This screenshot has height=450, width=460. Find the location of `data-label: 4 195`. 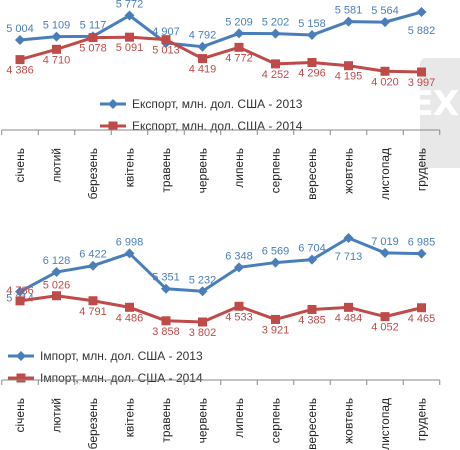

data-label: 4 195 is located at coordinates (349, 77).